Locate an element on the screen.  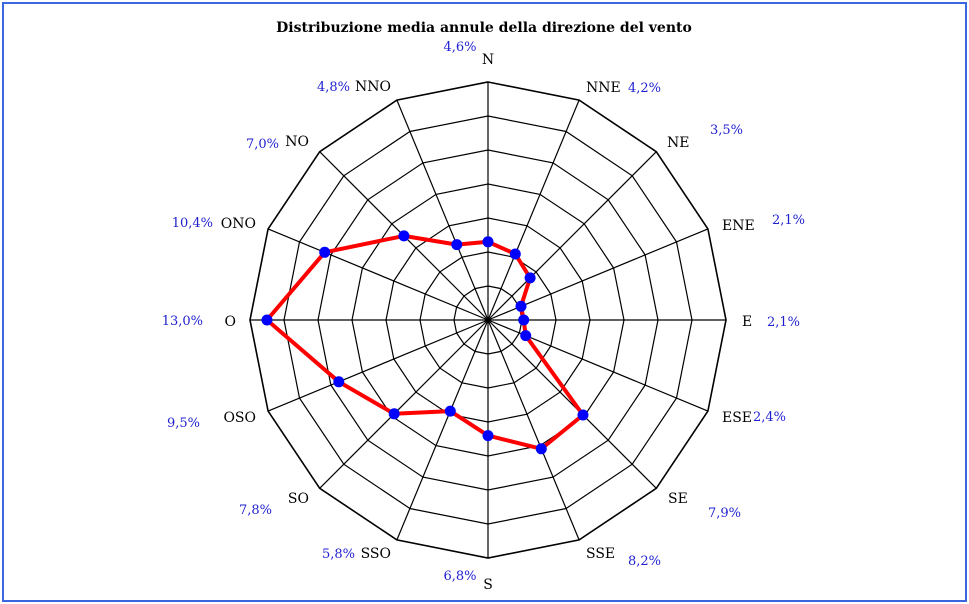
series is located at coordinates (425, 342).